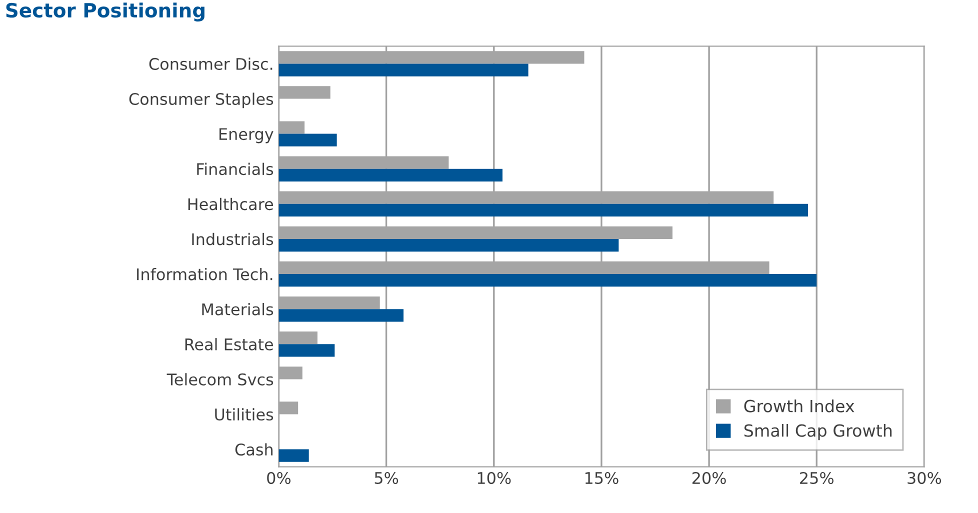  Describe the element at coordinates (247, 136) in the screenshot. I see `y-tick-label: Energy` at that location.